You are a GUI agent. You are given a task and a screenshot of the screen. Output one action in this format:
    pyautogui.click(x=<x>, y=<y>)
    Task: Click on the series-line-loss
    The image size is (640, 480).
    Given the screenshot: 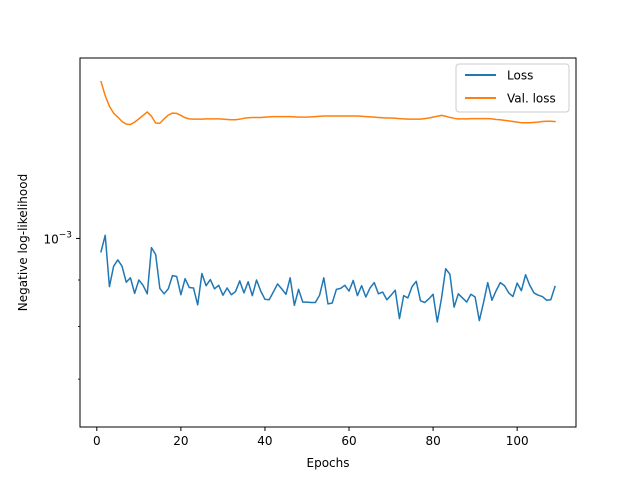 What is the action you would take?
    pyautogui.click(x=328, y=278)
    